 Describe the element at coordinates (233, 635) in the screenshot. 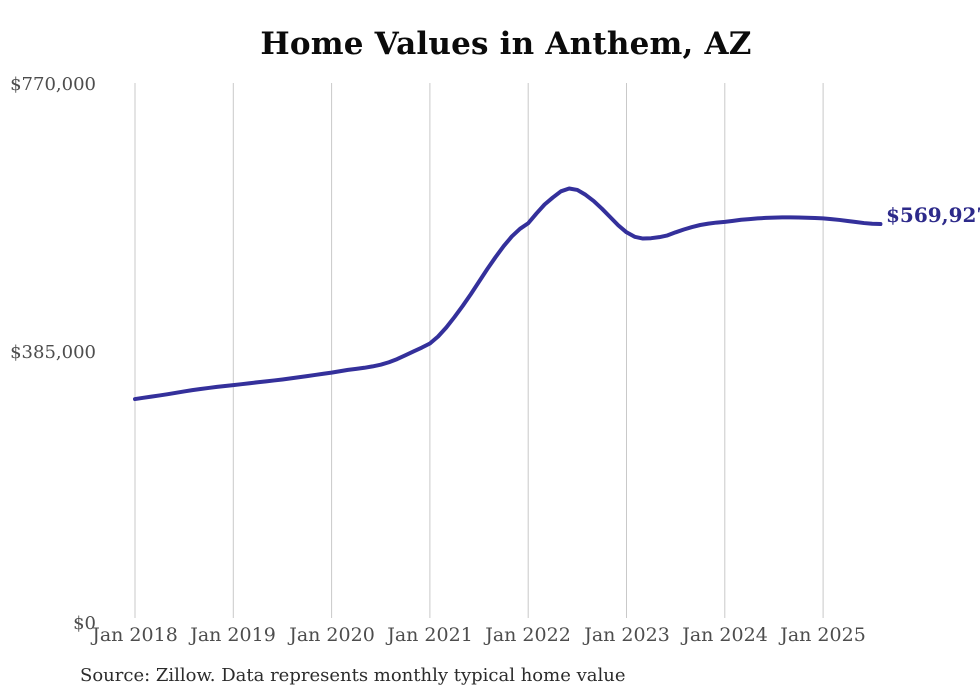

I see `x-axis-tick-jan-2019: Jan 2019` at that location.